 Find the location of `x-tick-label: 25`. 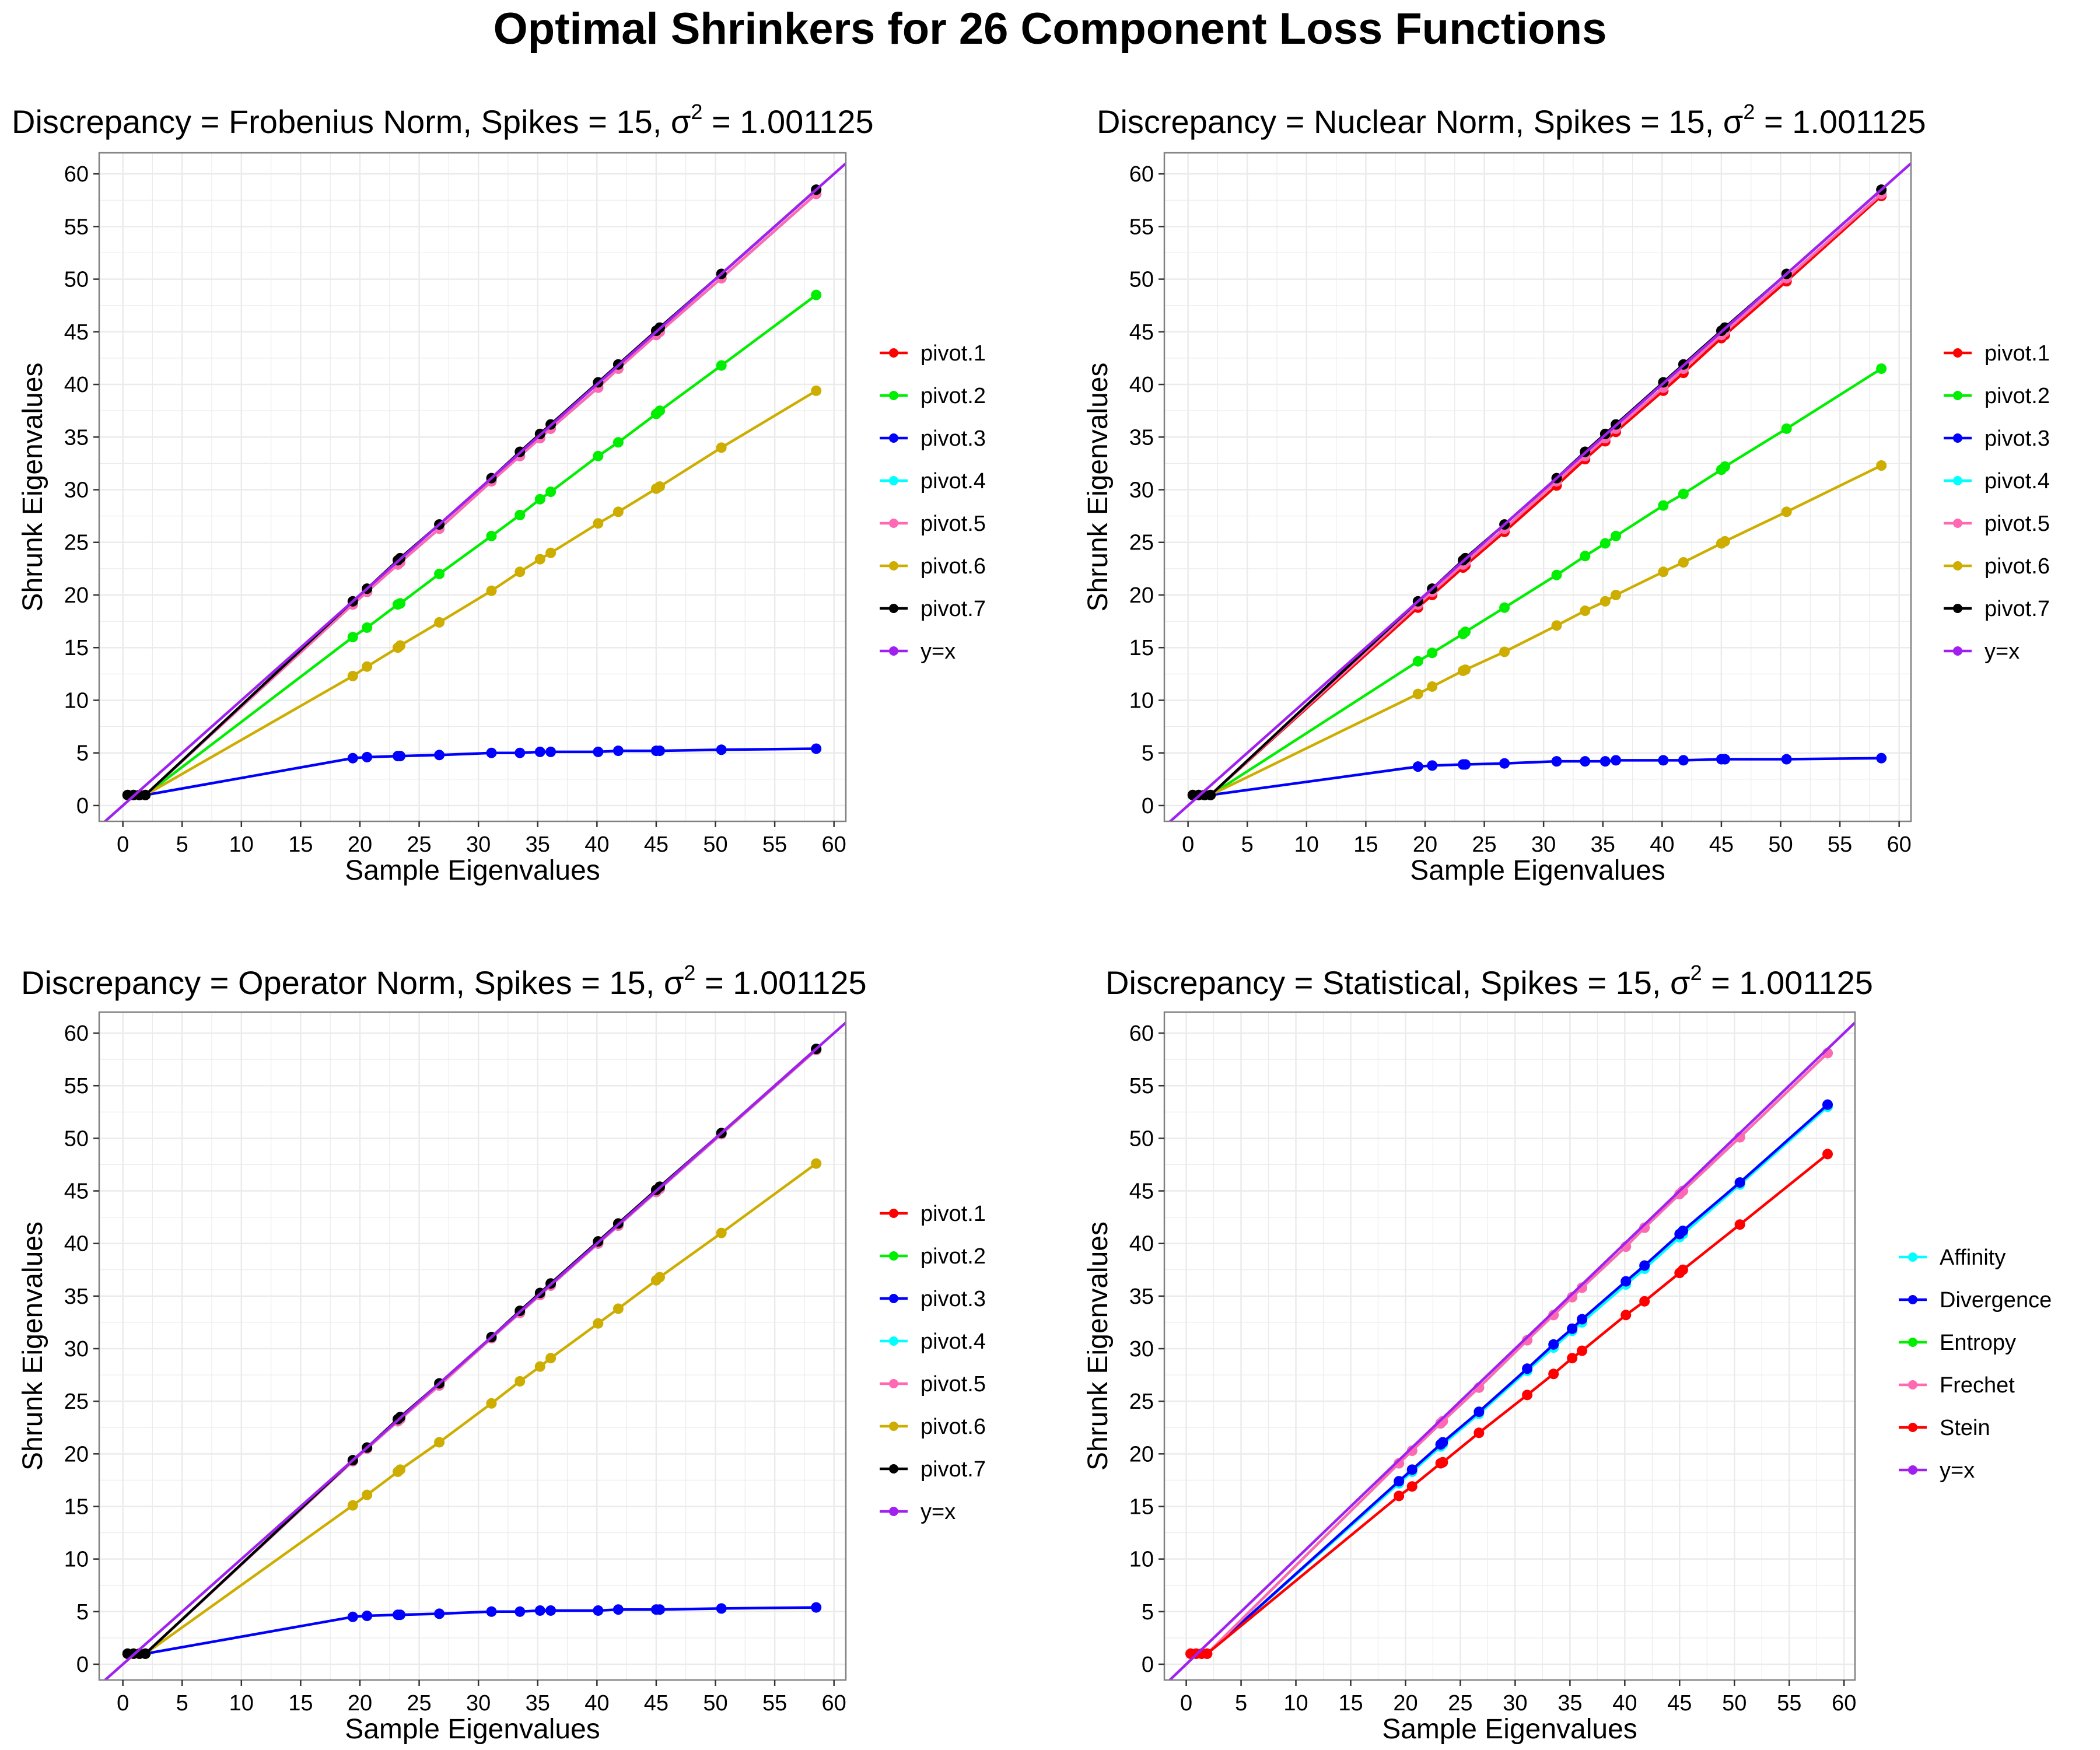

x-tick-label: 25 is located at coordinates (419, 1703).